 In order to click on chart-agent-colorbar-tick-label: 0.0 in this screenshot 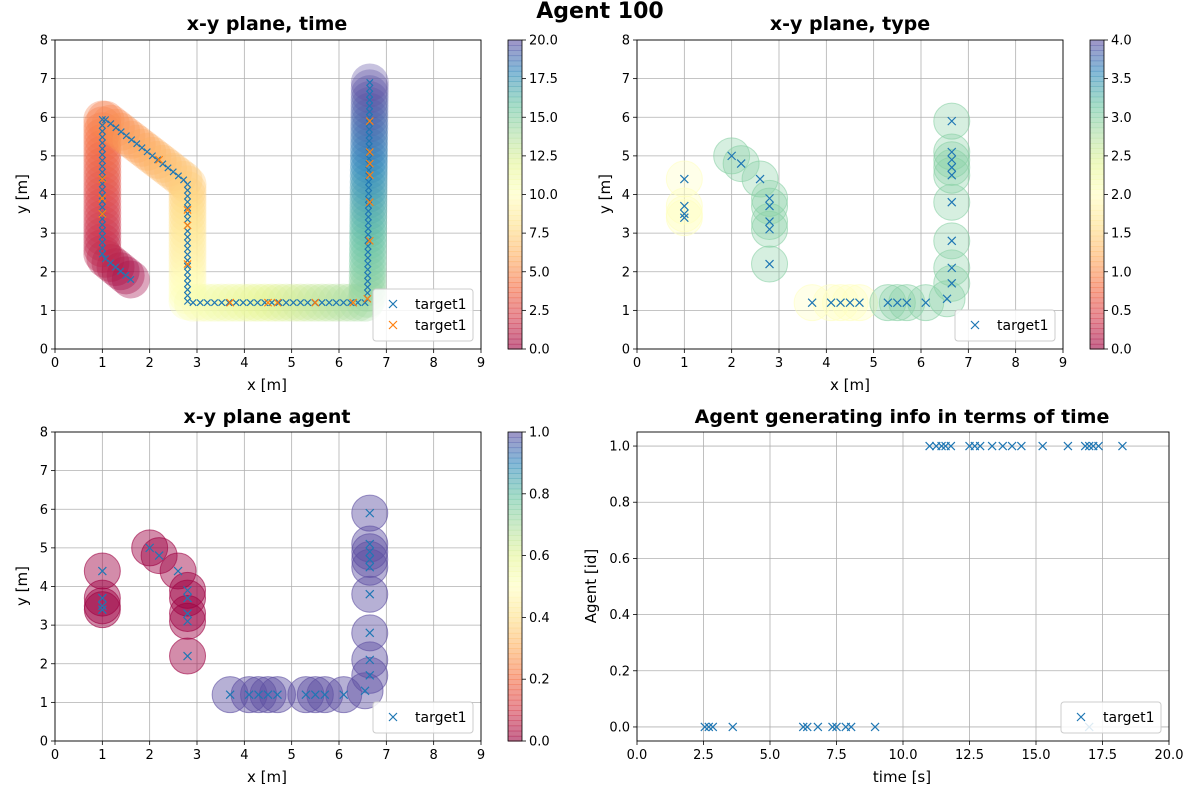, I will do `click(539, 742)`.